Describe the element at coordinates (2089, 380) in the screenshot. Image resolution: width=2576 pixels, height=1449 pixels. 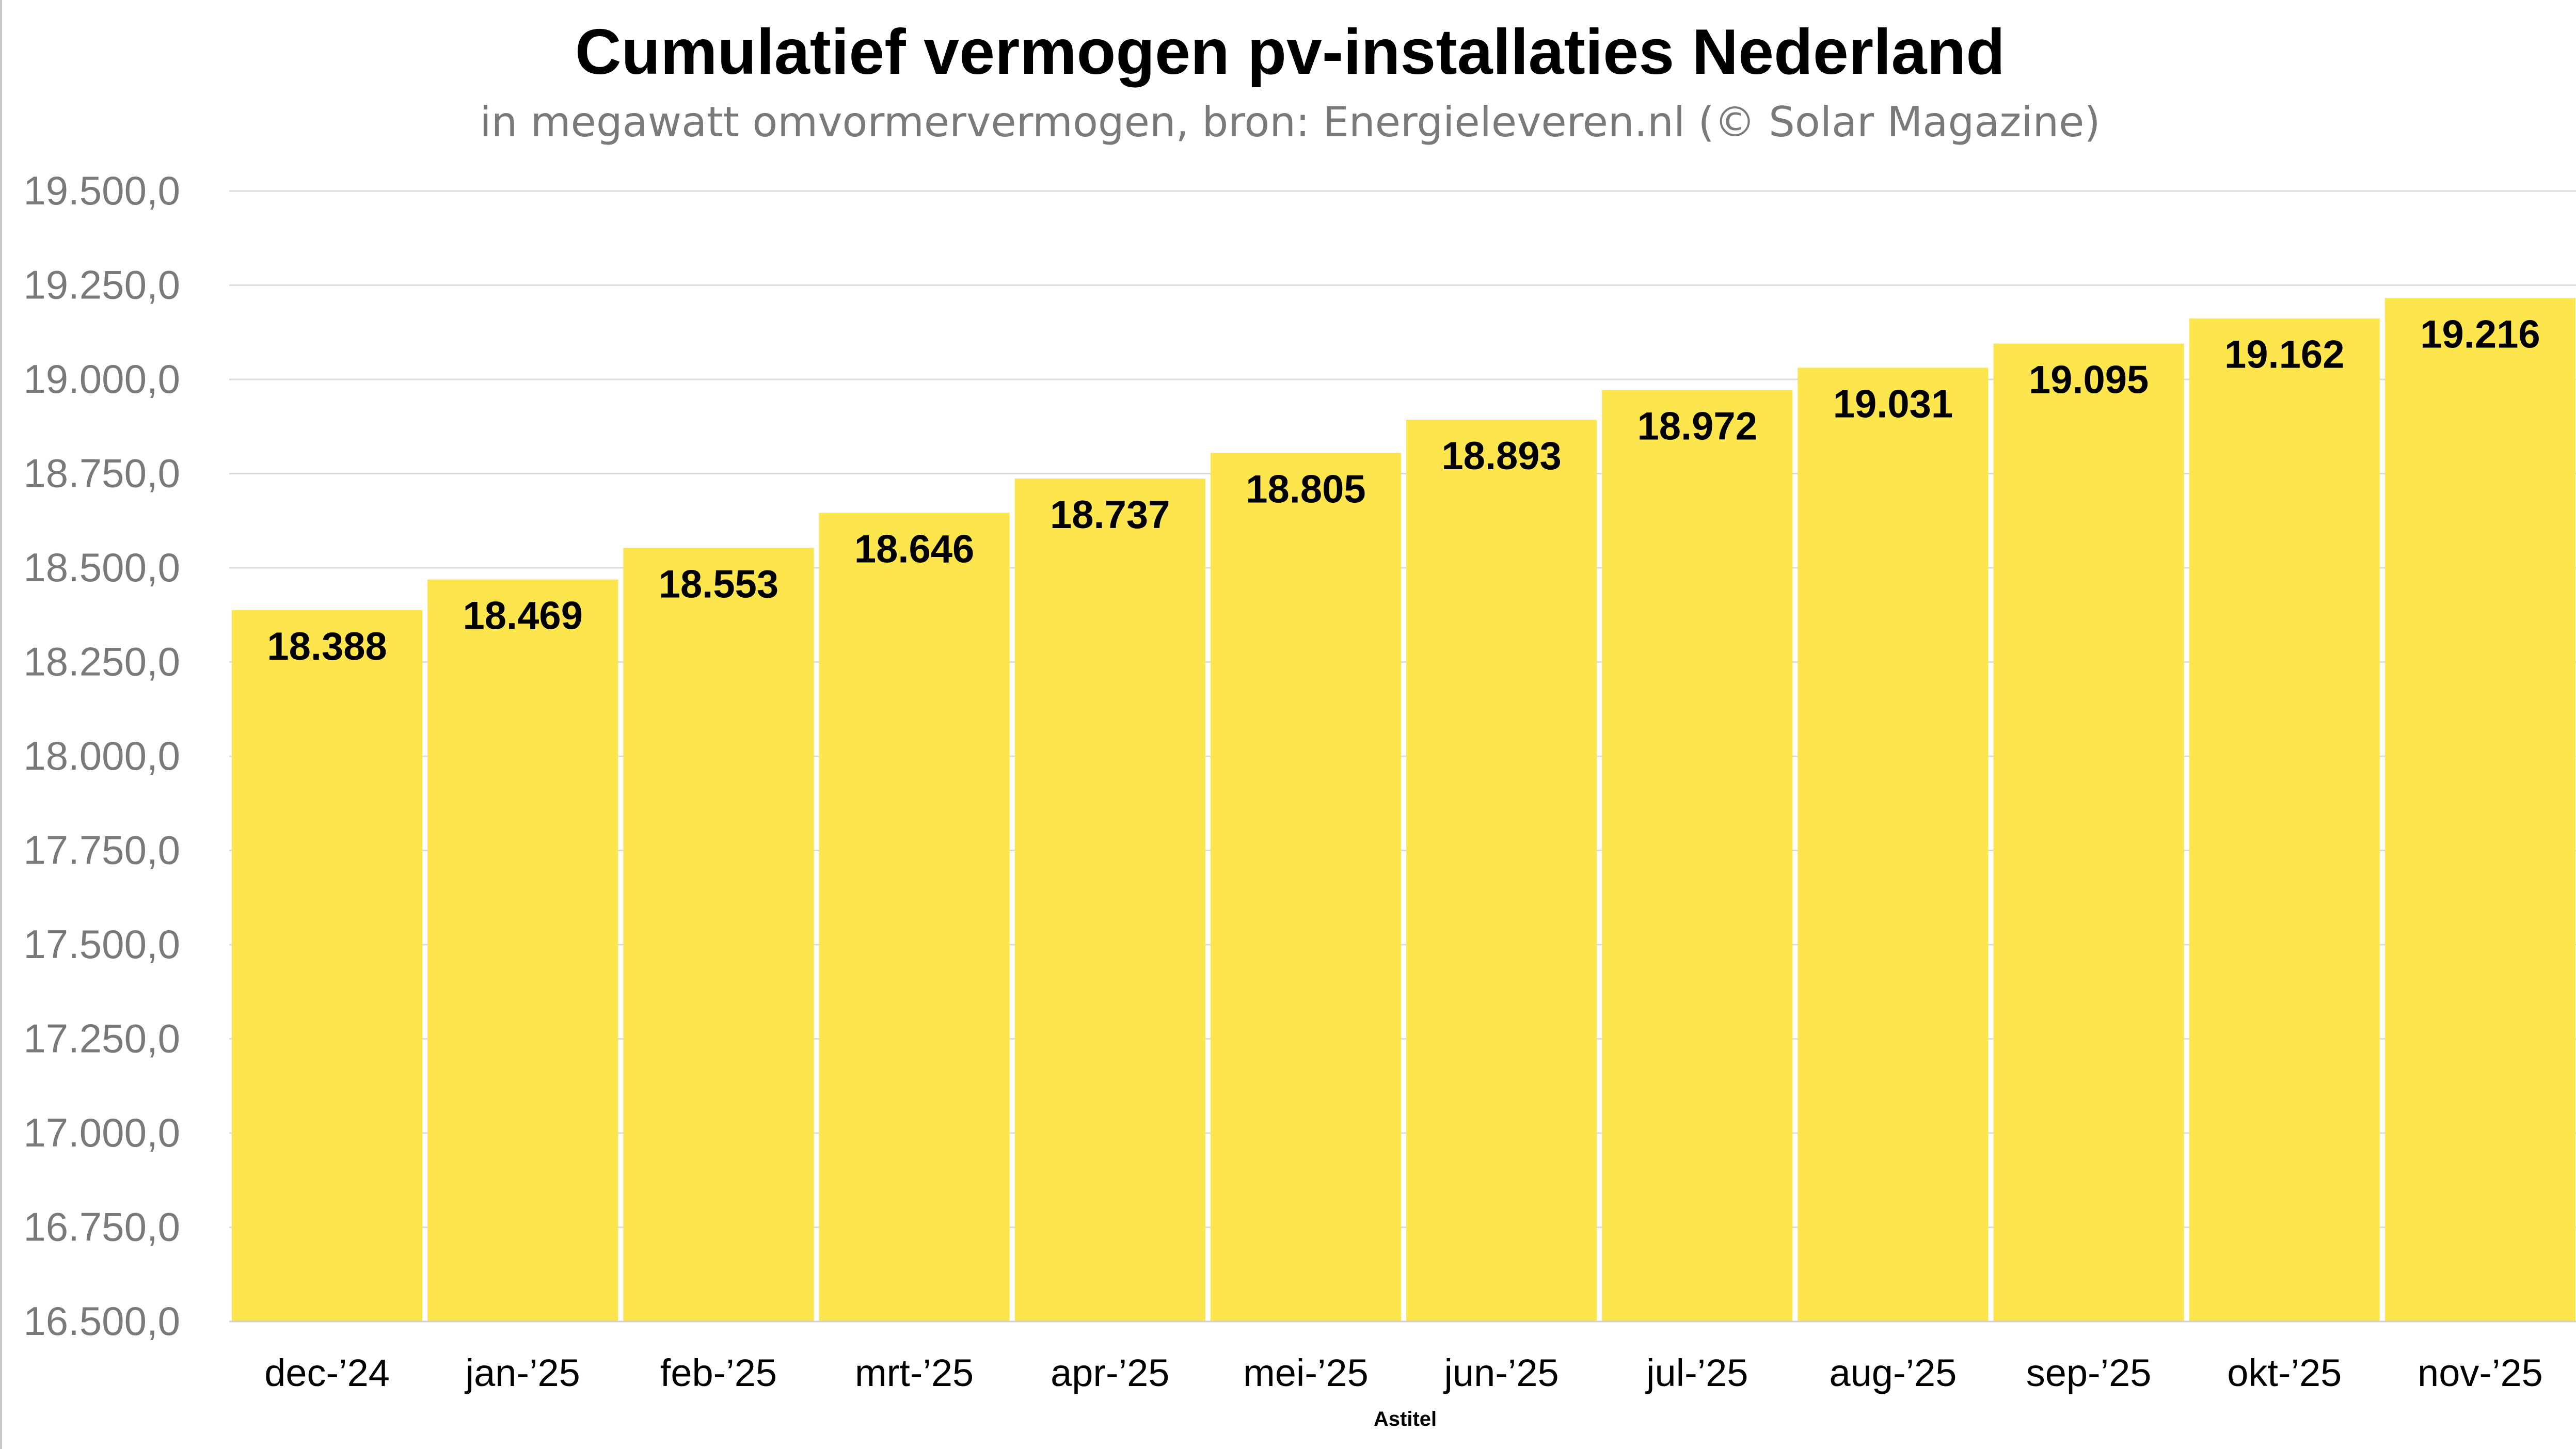
I see `data-label: 19.095` at that location.